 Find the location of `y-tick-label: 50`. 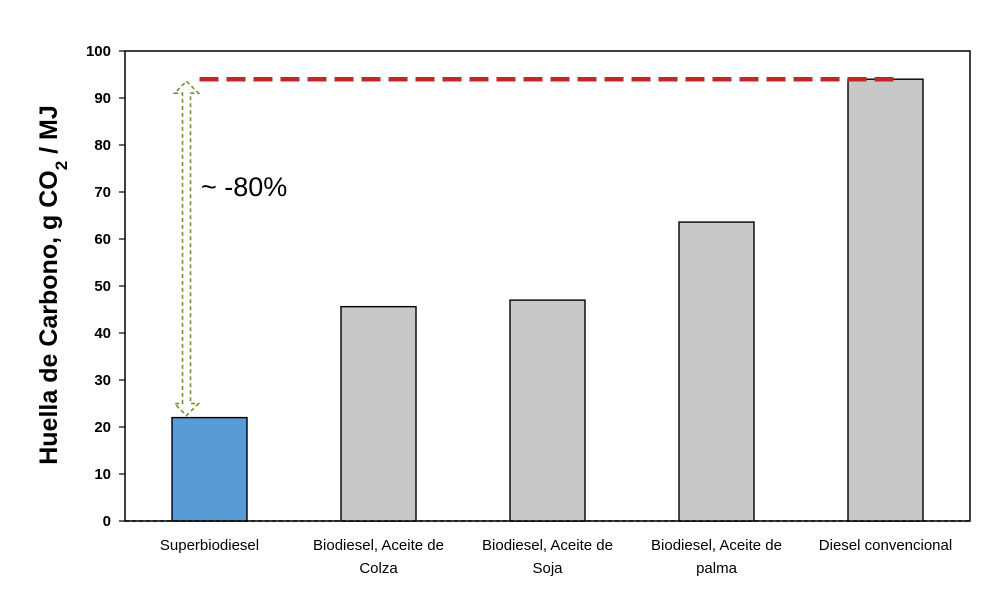

y-tick-label: 50 is located at coordinates (102, 286).